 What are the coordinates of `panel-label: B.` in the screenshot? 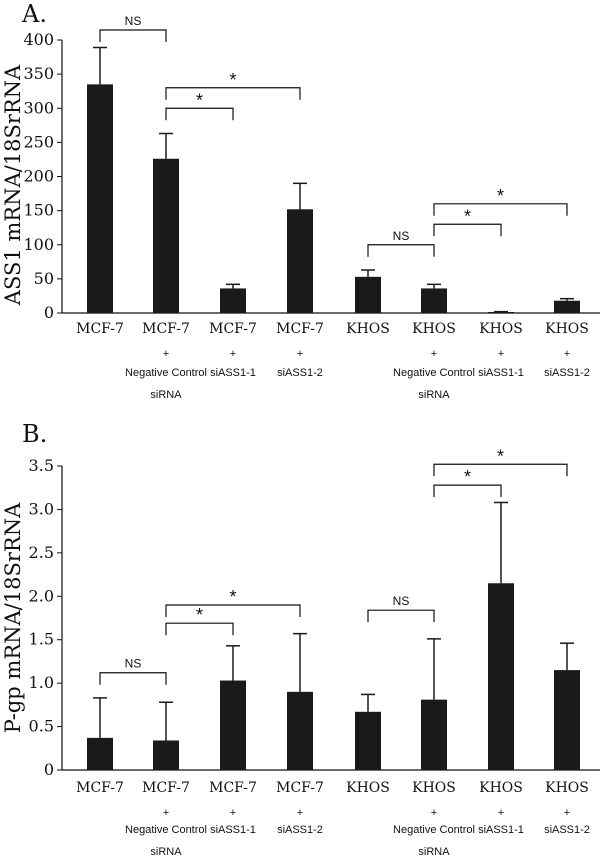 It's located at (34, 434).